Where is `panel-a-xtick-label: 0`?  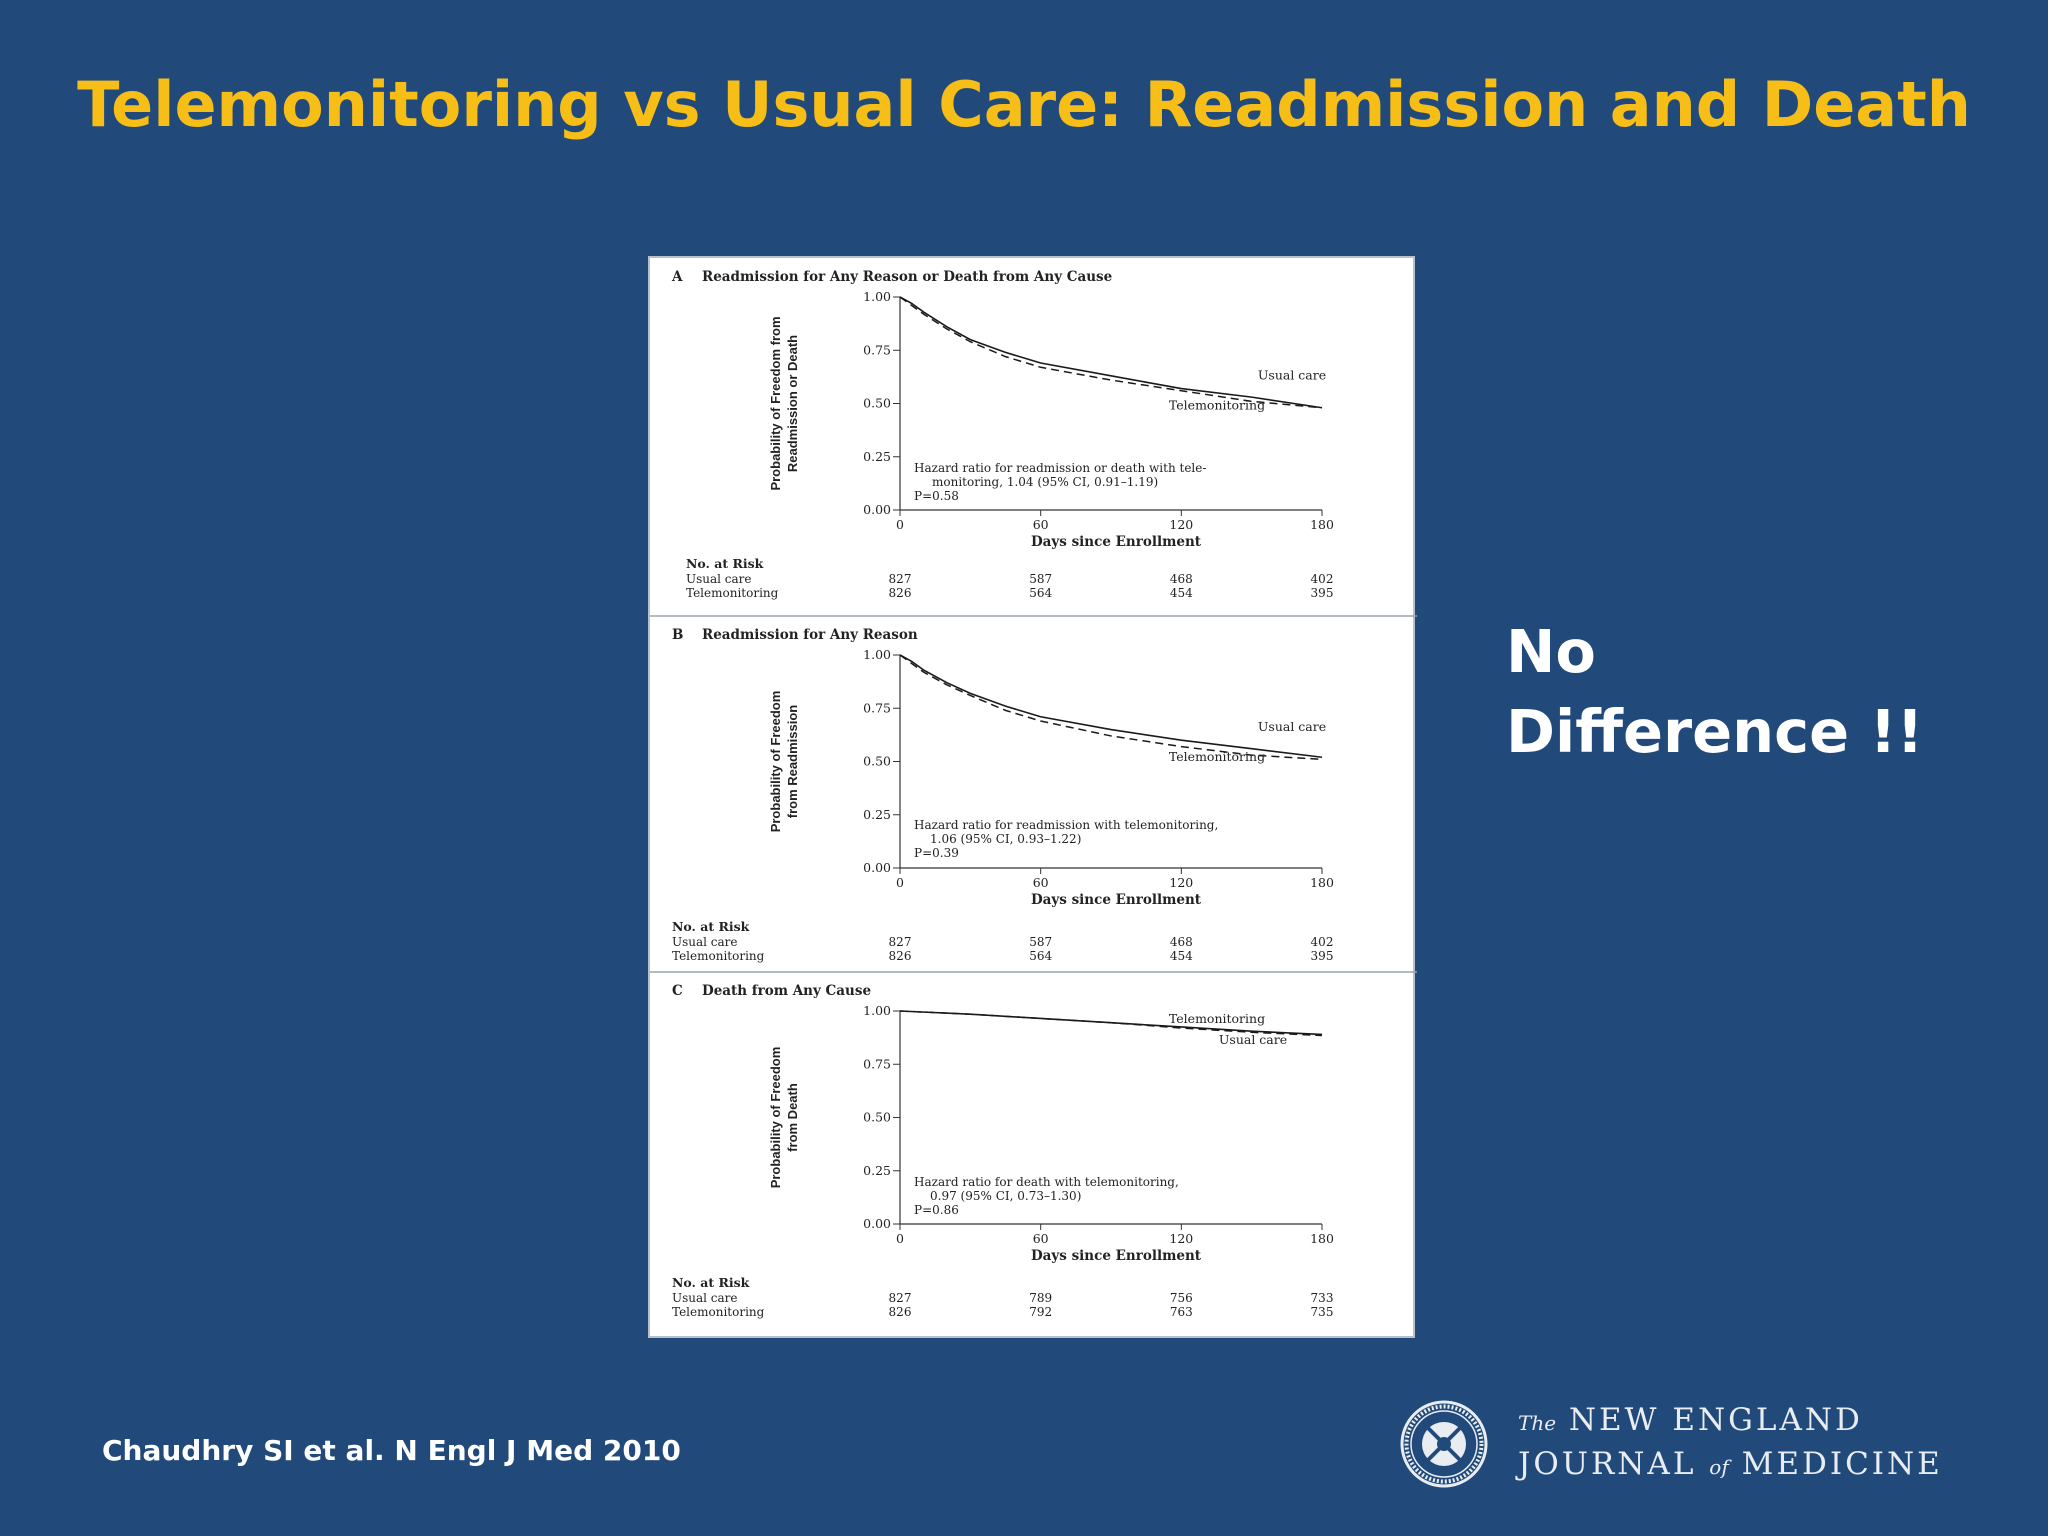
panel-a-xtick-label: 0 is located at coordinates (900, 524).